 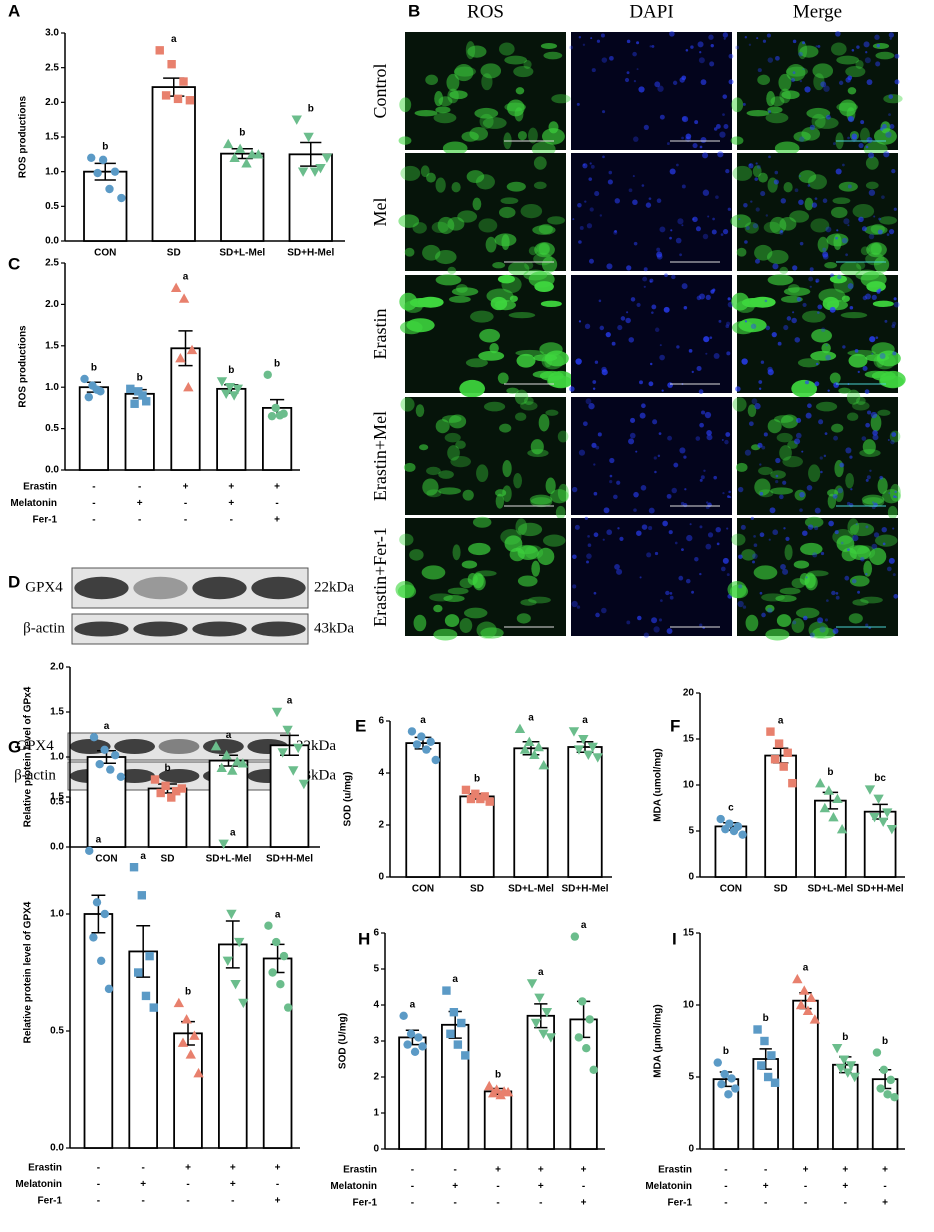 I want to click on blot-label: GPX4, so click(x=35, y=746).